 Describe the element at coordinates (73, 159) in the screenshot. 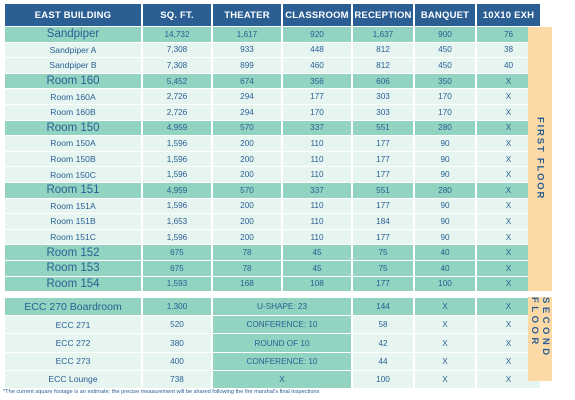

I see `room-name: Room 150B` at that location.